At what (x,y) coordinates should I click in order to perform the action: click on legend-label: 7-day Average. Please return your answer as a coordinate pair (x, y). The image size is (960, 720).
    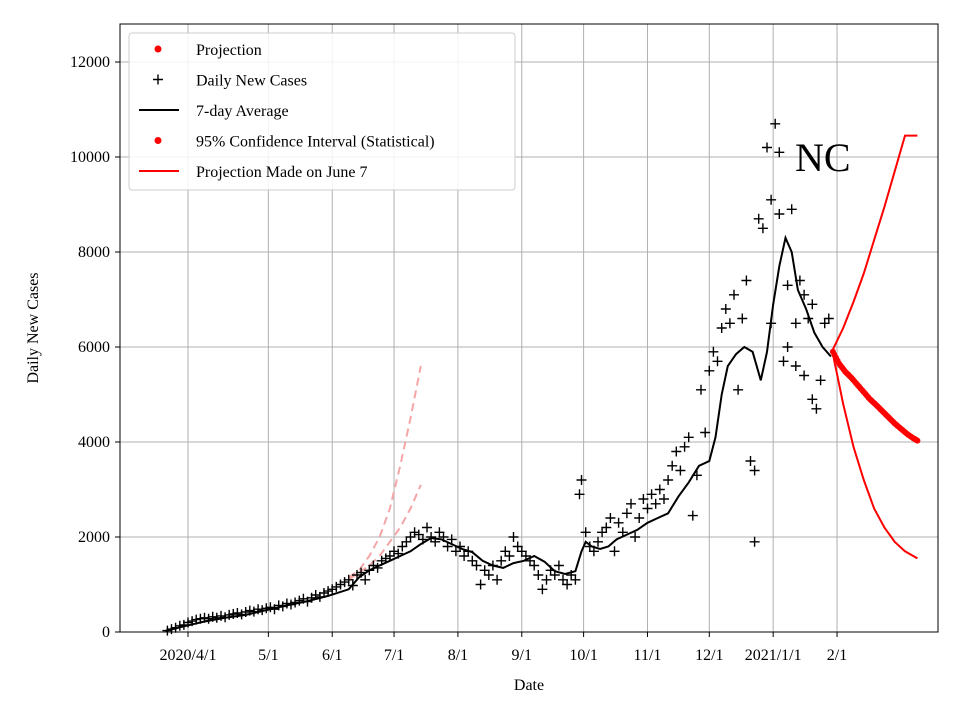
    Looking at the image, I should click on (242, 111).